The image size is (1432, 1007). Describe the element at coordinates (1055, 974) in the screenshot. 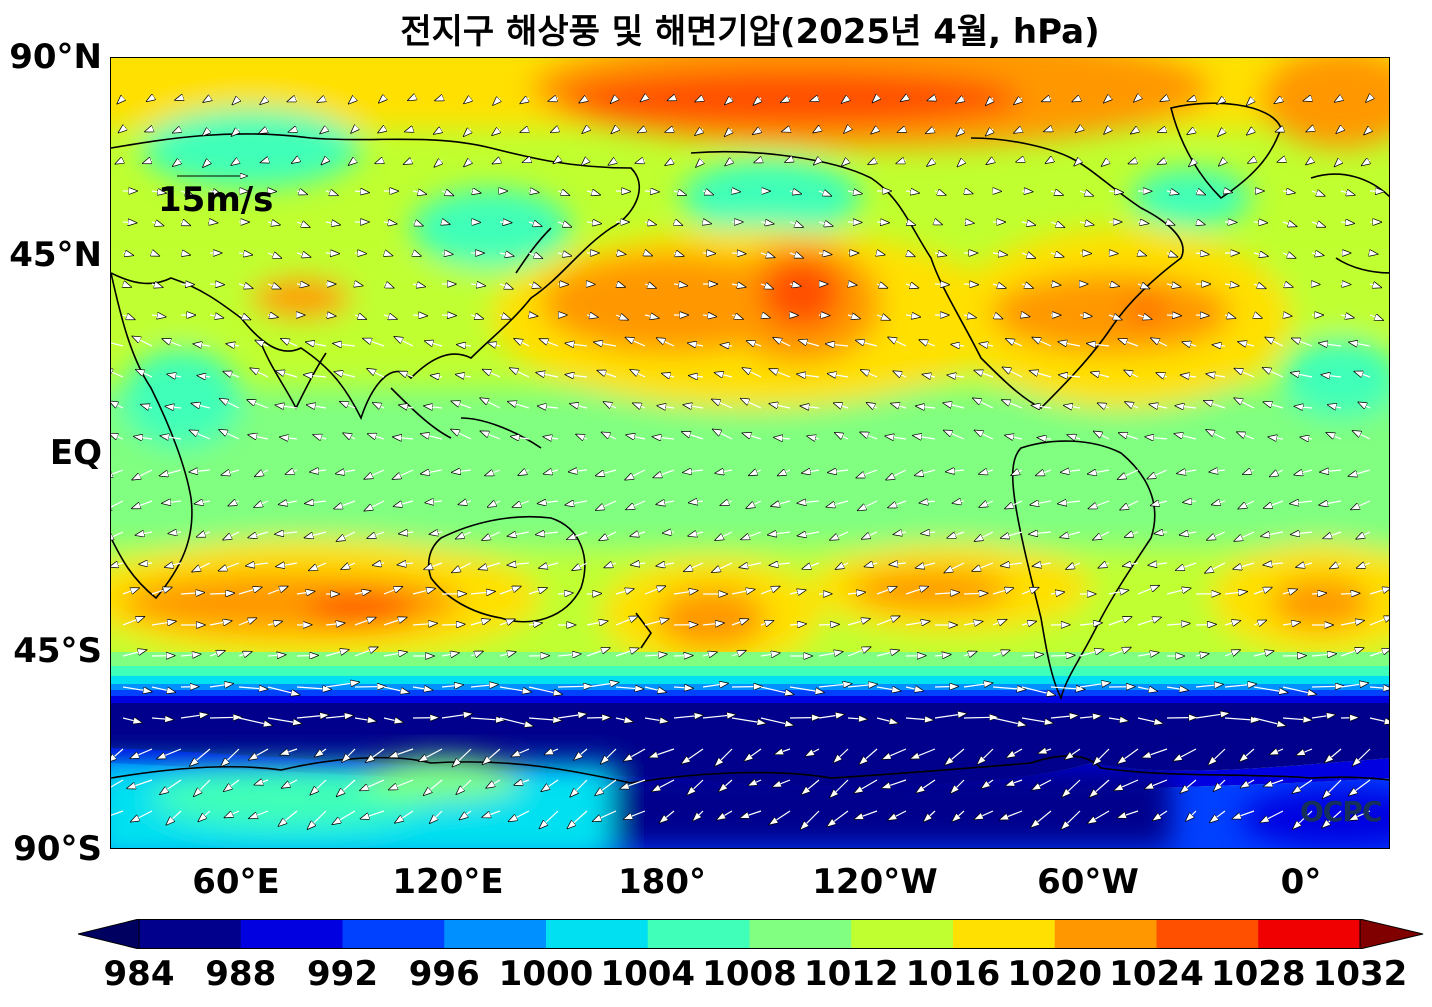

I see `colorbar-tick-label: 1020` at that location.